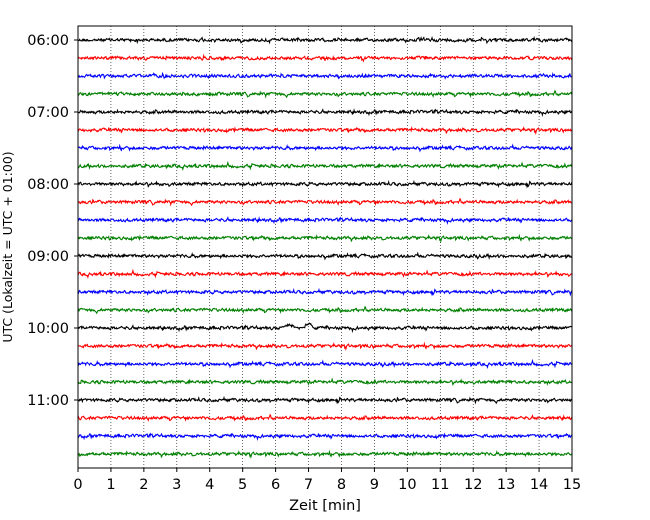 This screenshot has width=650, height=520. I want to click on y-tick-label: 09:00, so click(48, 257).